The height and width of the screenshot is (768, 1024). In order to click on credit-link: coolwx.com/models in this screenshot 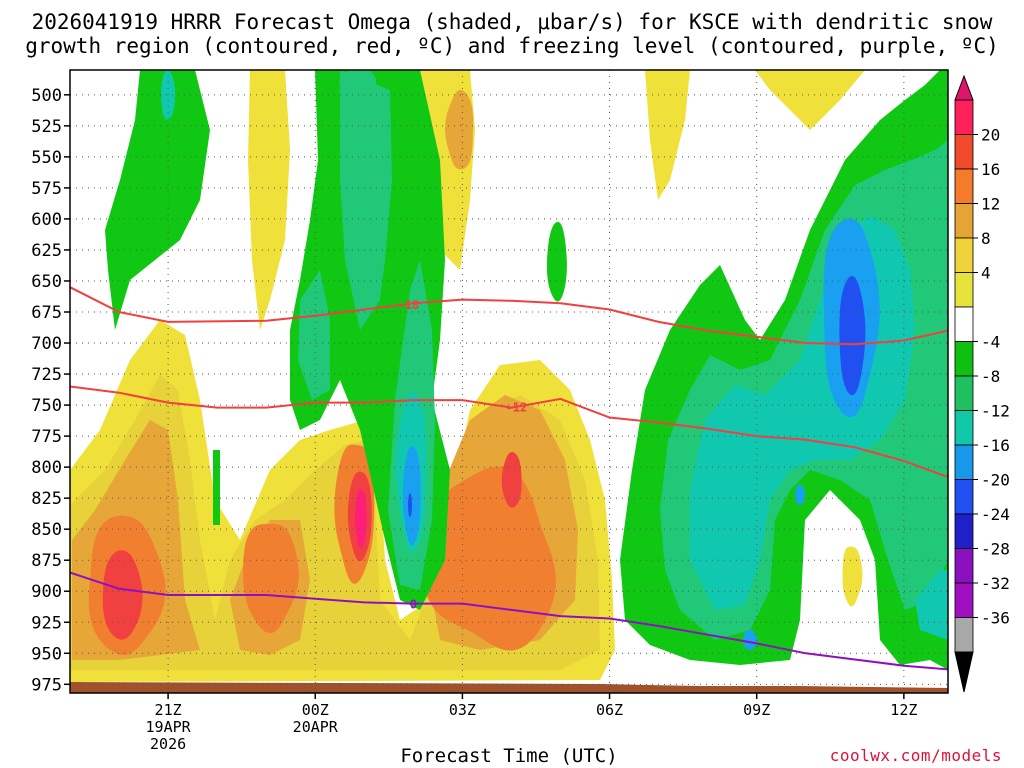, I will do `click(915, 755)`.